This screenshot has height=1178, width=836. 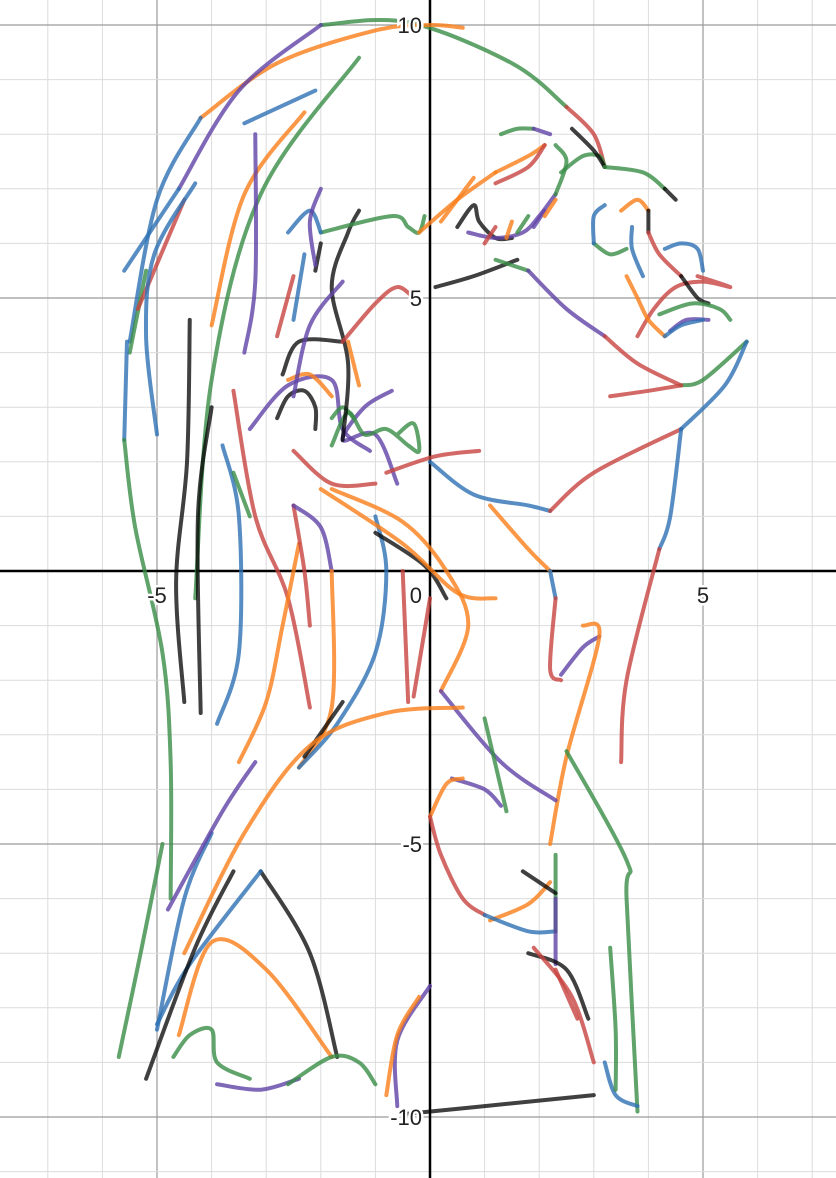 I want to click on y-tick-label: 10, so click(x=410, y=25).